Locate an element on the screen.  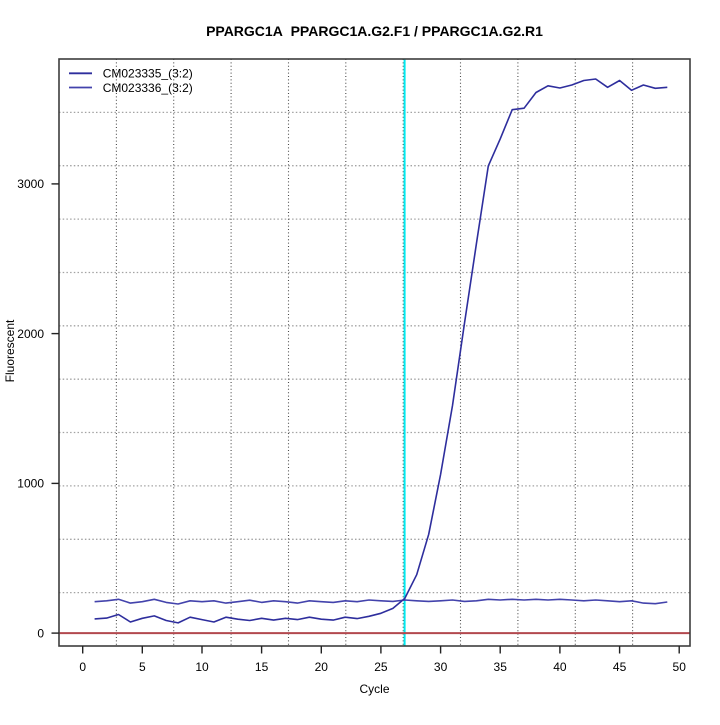
svg-text: 1000 is located at coordinates (30, 484).